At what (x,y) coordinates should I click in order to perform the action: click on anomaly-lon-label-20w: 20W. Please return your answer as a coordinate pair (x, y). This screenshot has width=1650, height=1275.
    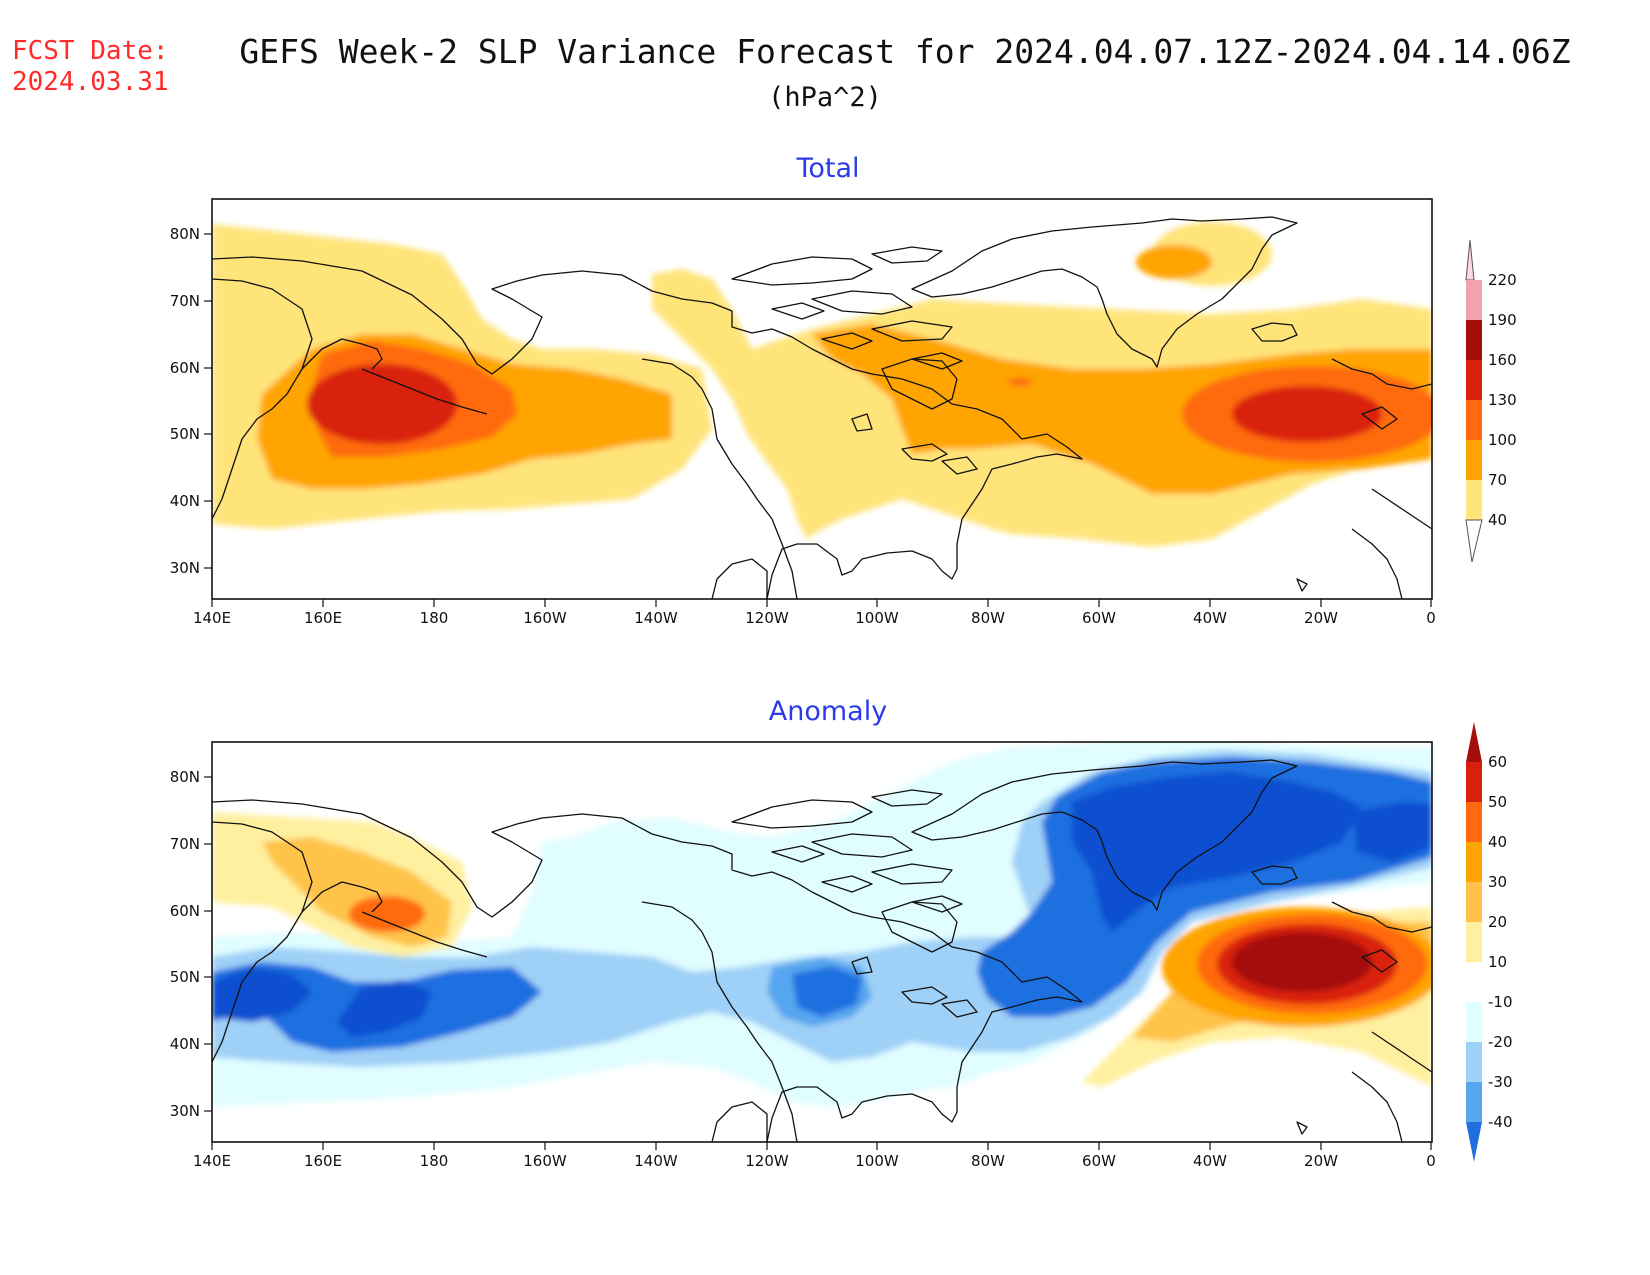
    Looking at the image, I should click on (1321, 1161).